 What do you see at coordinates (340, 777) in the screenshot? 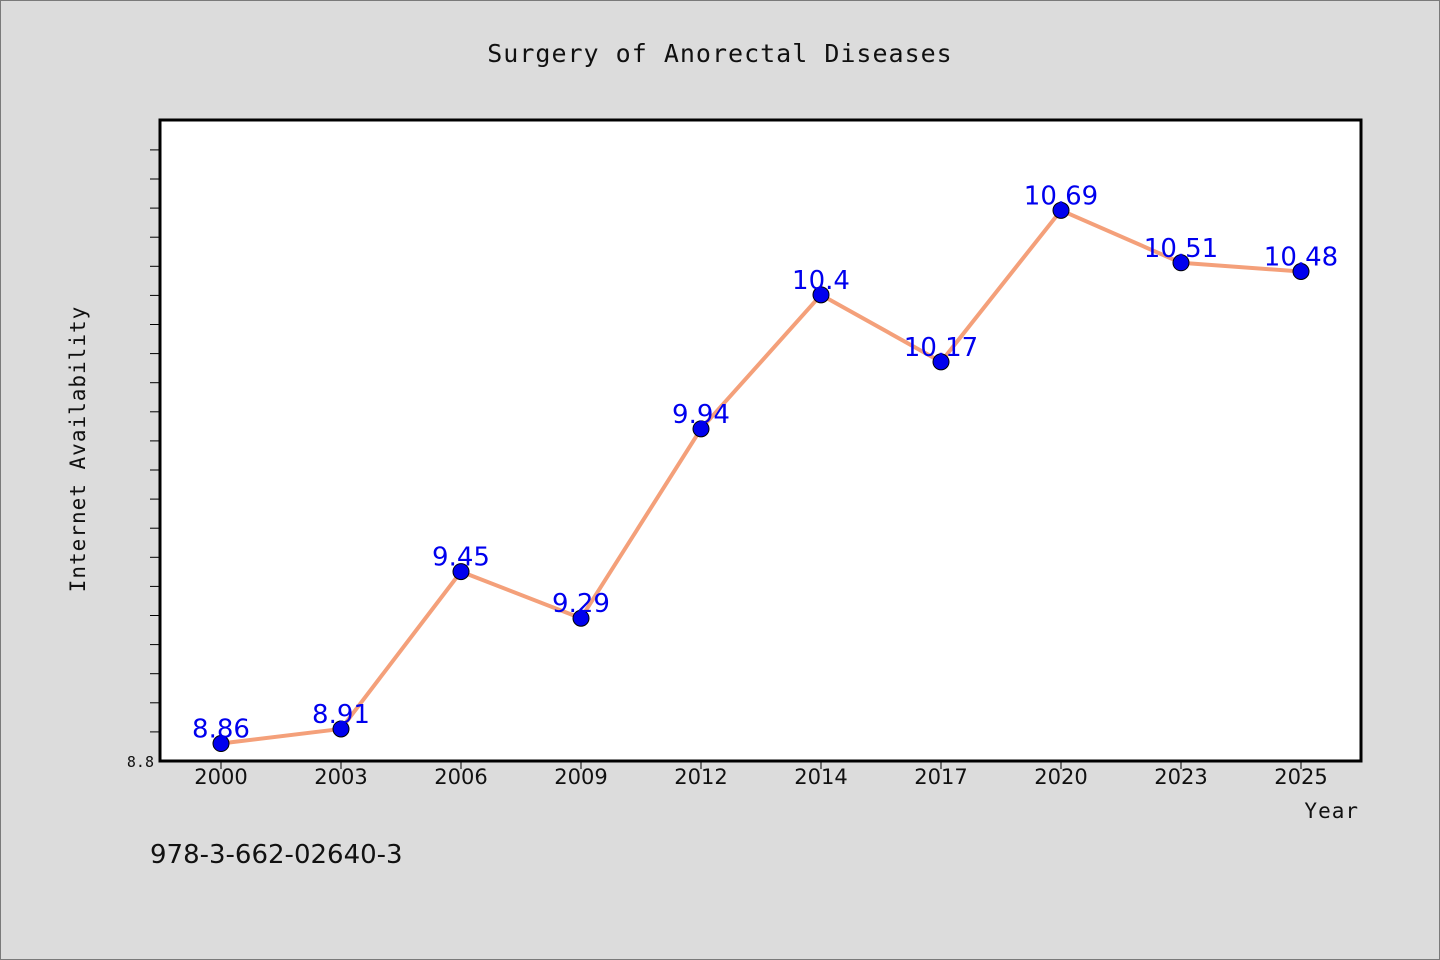
I see `x-tick-label: 2003` at bounding box center [340, 777].